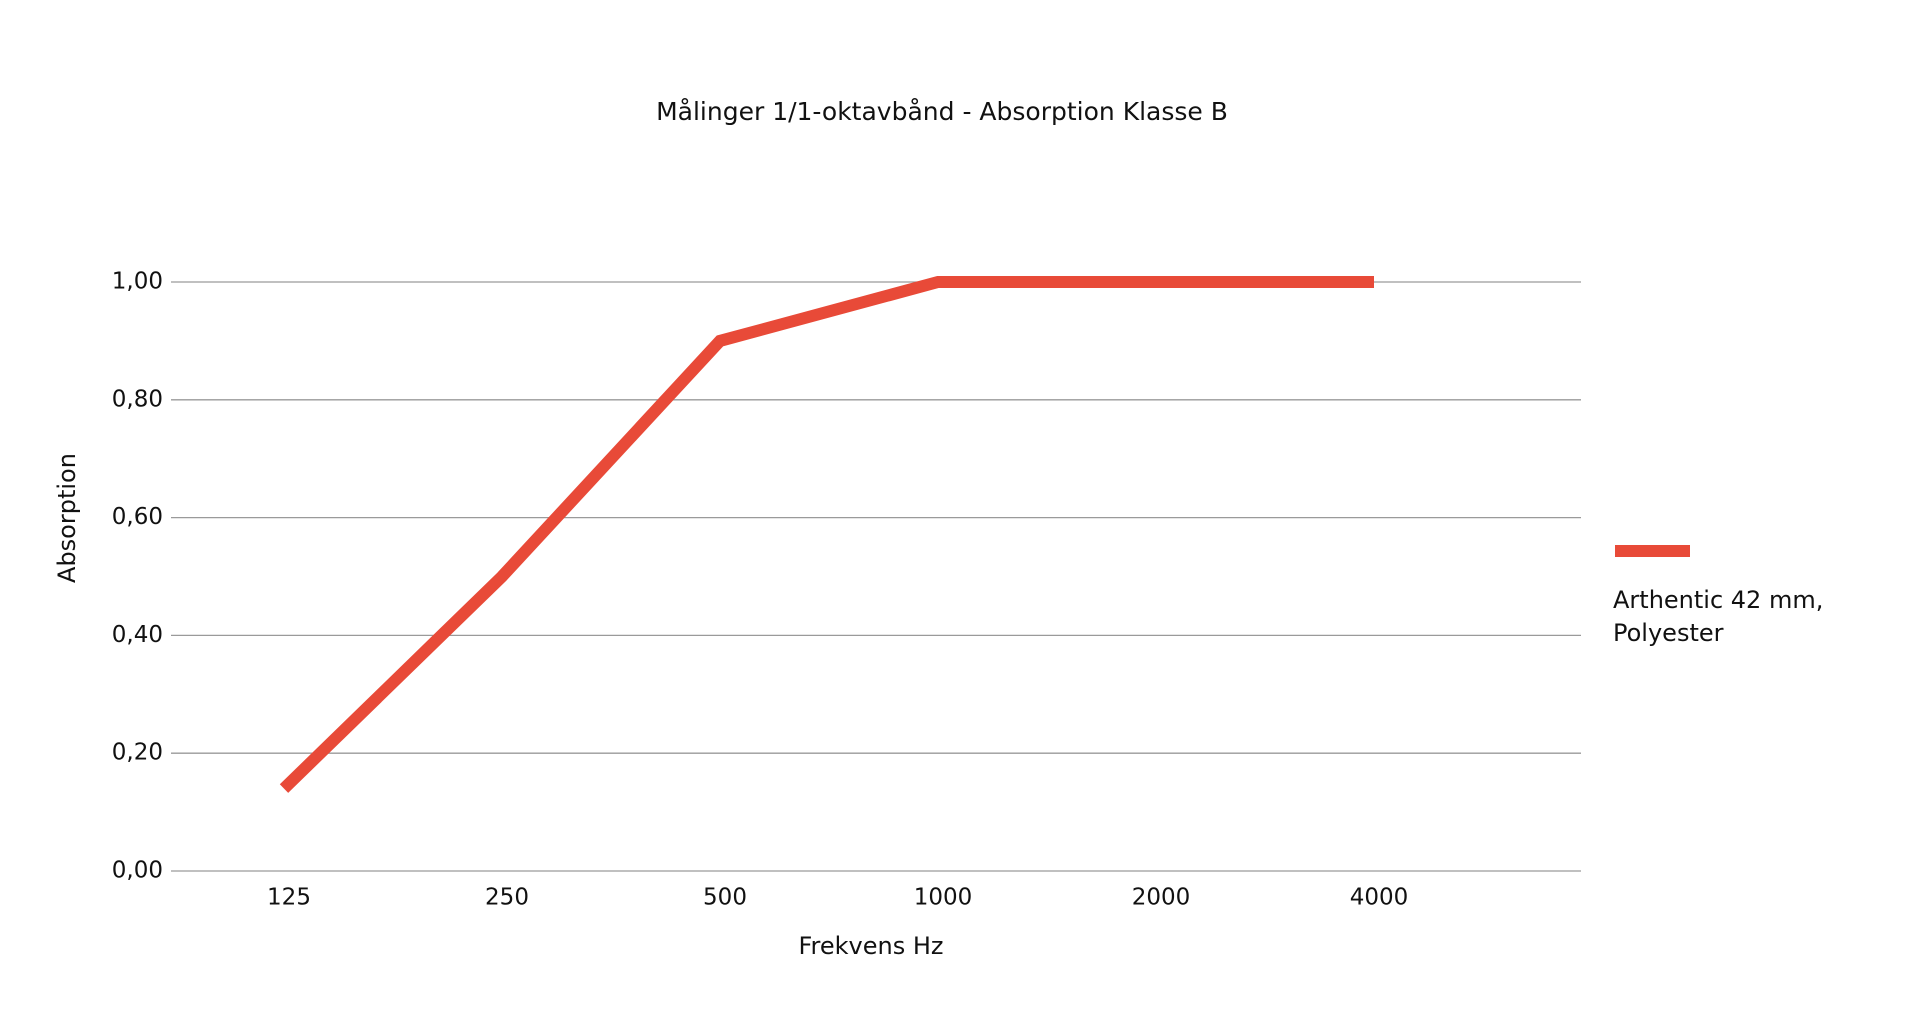  Describe the element at coordinates (137, 635) in the screenshot. I see `y-tick-label: 0,40` at that location.